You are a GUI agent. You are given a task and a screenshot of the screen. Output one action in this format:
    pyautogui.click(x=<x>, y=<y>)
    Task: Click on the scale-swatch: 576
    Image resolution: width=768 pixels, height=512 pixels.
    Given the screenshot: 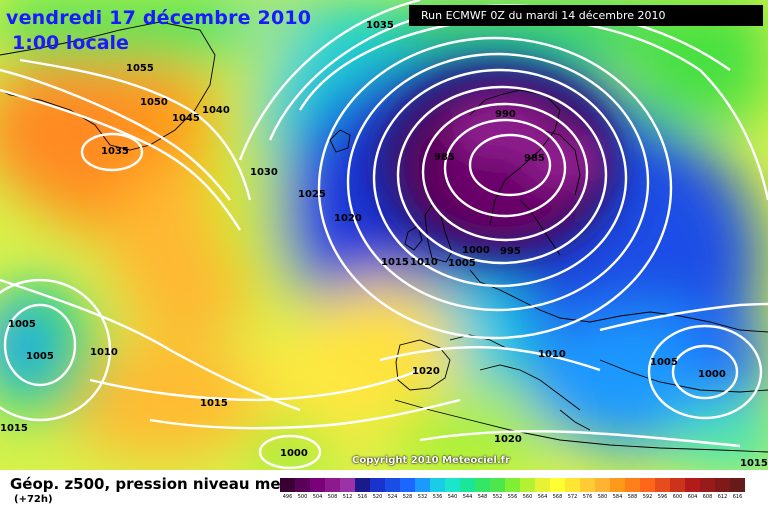 What is the action you would take?
    pyautogui.click(x=587, y=489)
    